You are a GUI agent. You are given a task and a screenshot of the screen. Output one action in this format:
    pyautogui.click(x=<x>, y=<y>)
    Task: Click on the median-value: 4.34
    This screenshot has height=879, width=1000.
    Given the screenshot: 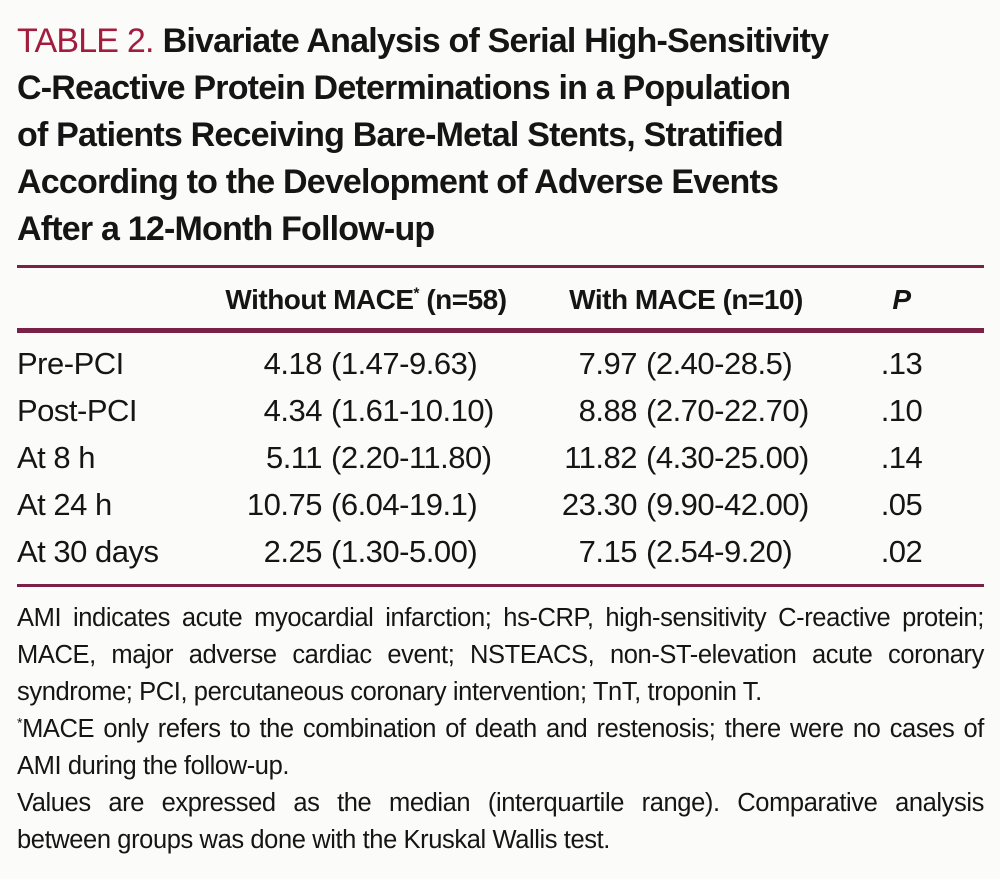 What is the action you would take?
    pyautogui.click(x=293, y=410)
    